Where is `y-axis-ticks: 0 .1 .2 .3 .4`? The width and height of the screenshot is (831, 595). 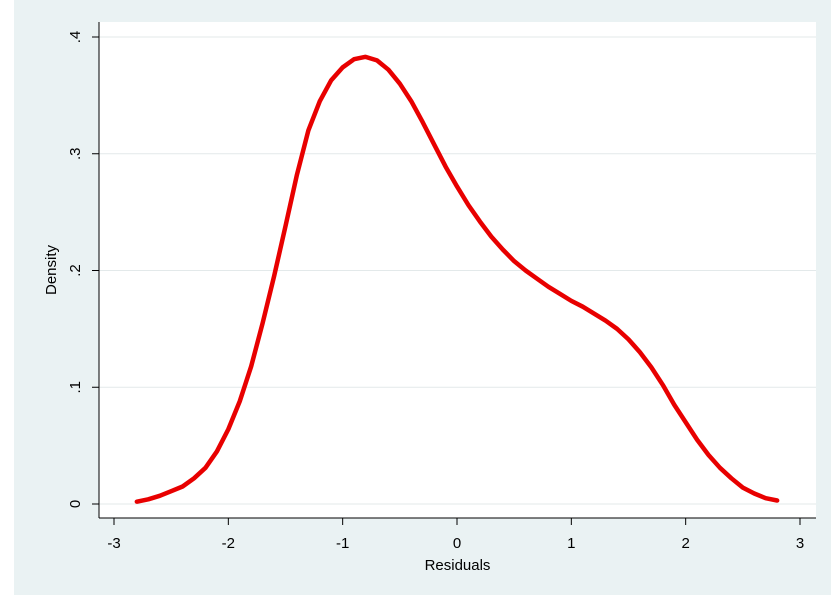 y-axis-ticks: 0 .1 .2 .3 .4 is located at coordinates (83, 269).